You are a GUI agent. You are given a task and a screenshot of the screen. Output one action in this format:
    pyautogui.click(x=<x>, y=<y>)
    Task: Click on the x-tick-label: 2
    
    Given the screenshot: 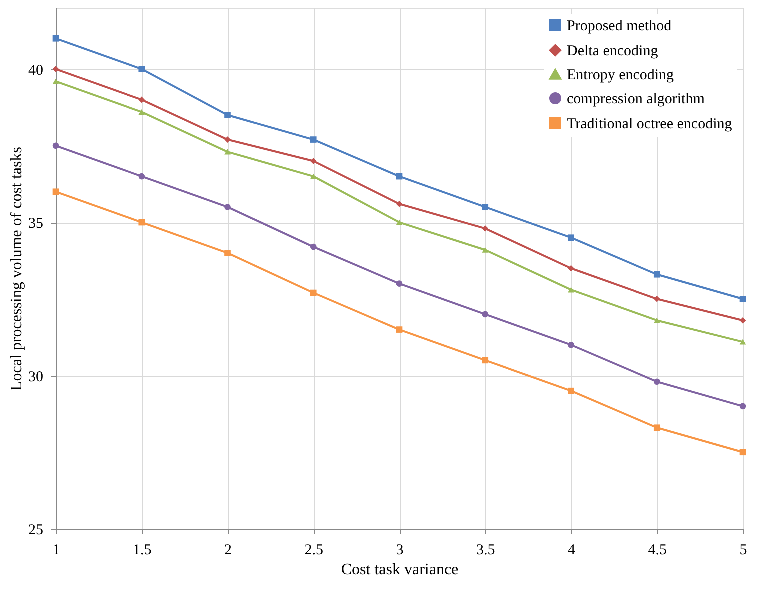 What is the action you would take?
    pyautogui.click(x=228, y=550)
    